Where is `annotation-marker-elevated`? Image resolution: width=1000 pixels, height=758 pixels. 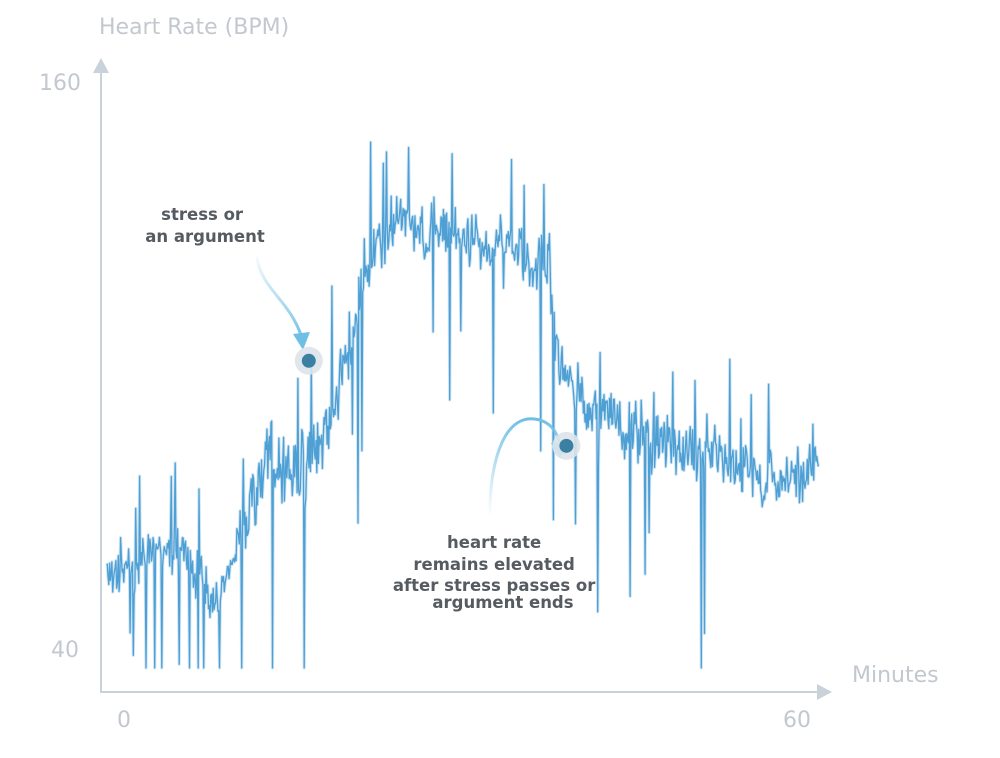 annotation-marker-elevated is located at coordinates (566, 445).